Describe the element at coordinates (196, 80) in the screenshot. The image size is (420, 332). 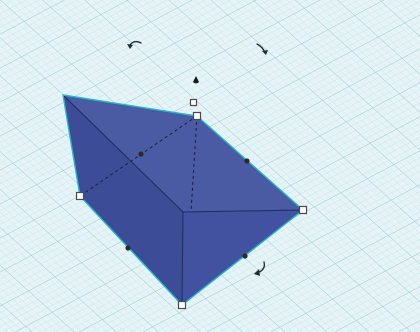
I see `lift-cone-icon` at that location.